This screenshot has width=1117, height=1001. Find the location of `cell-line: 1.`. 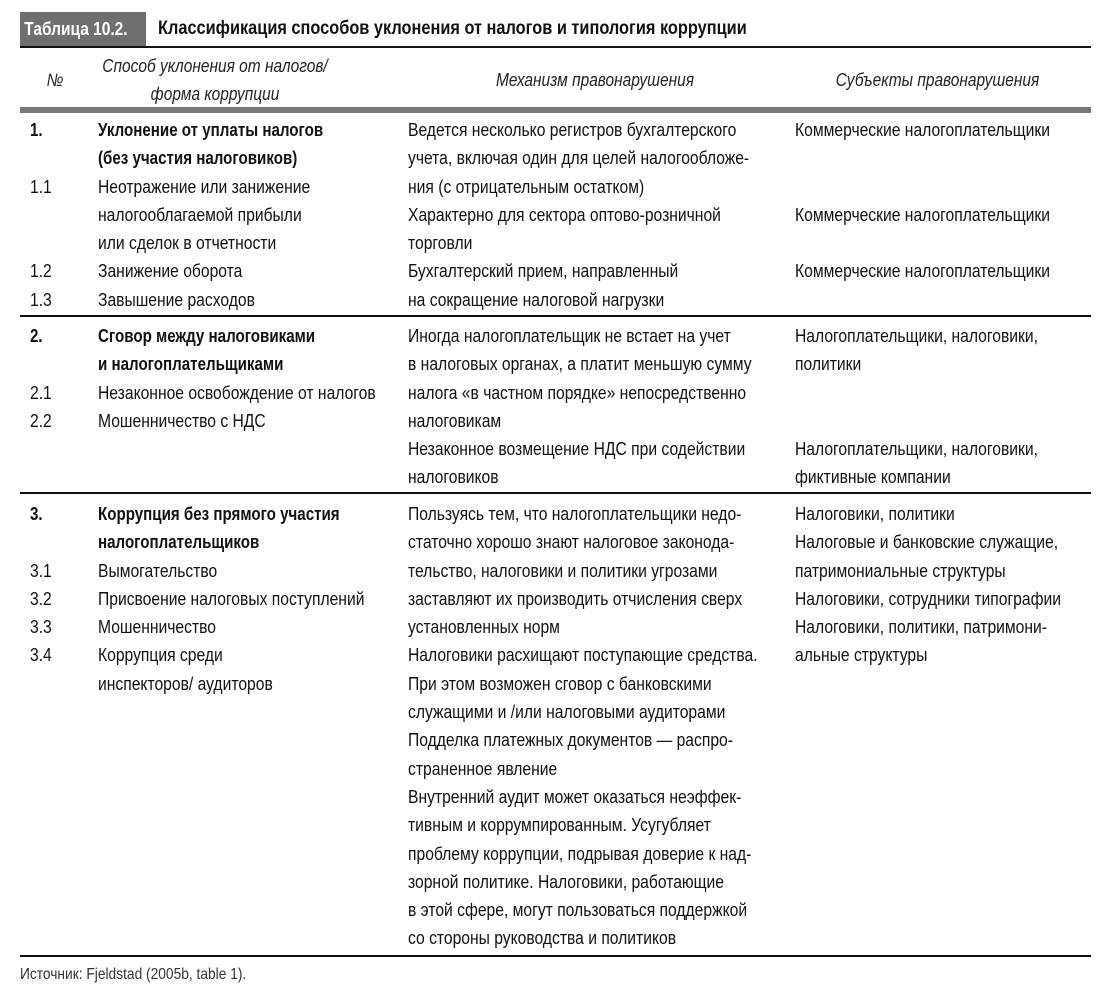

cell-line: 1. is located at coordinates (36, 130).